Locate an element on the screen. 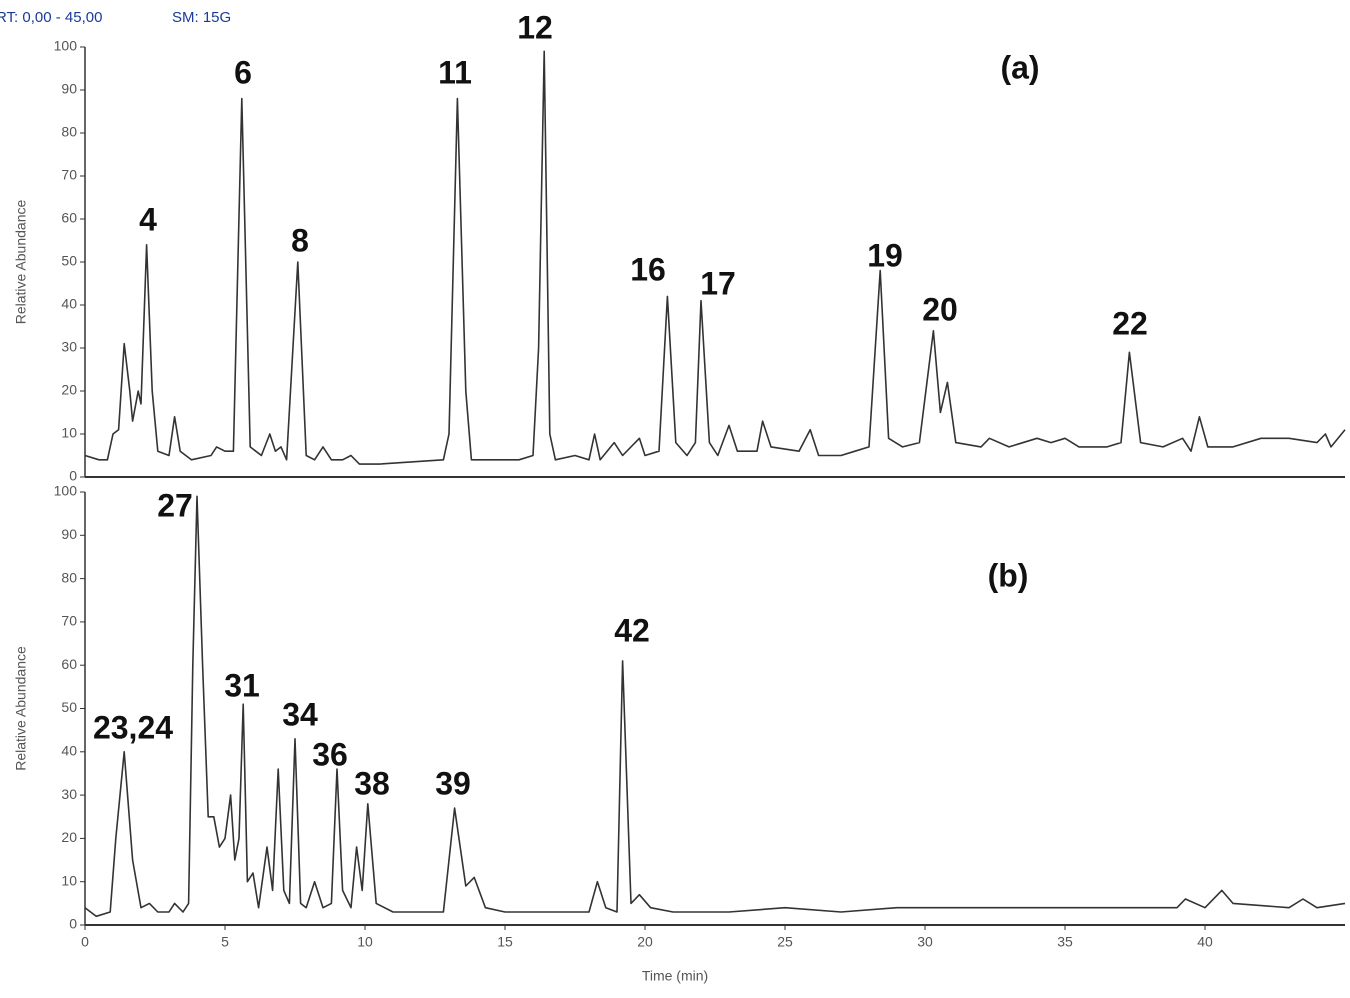 This screenshot has width=1350, height=998. x-tick-label: 35 is located at coordinates (1065, 942).